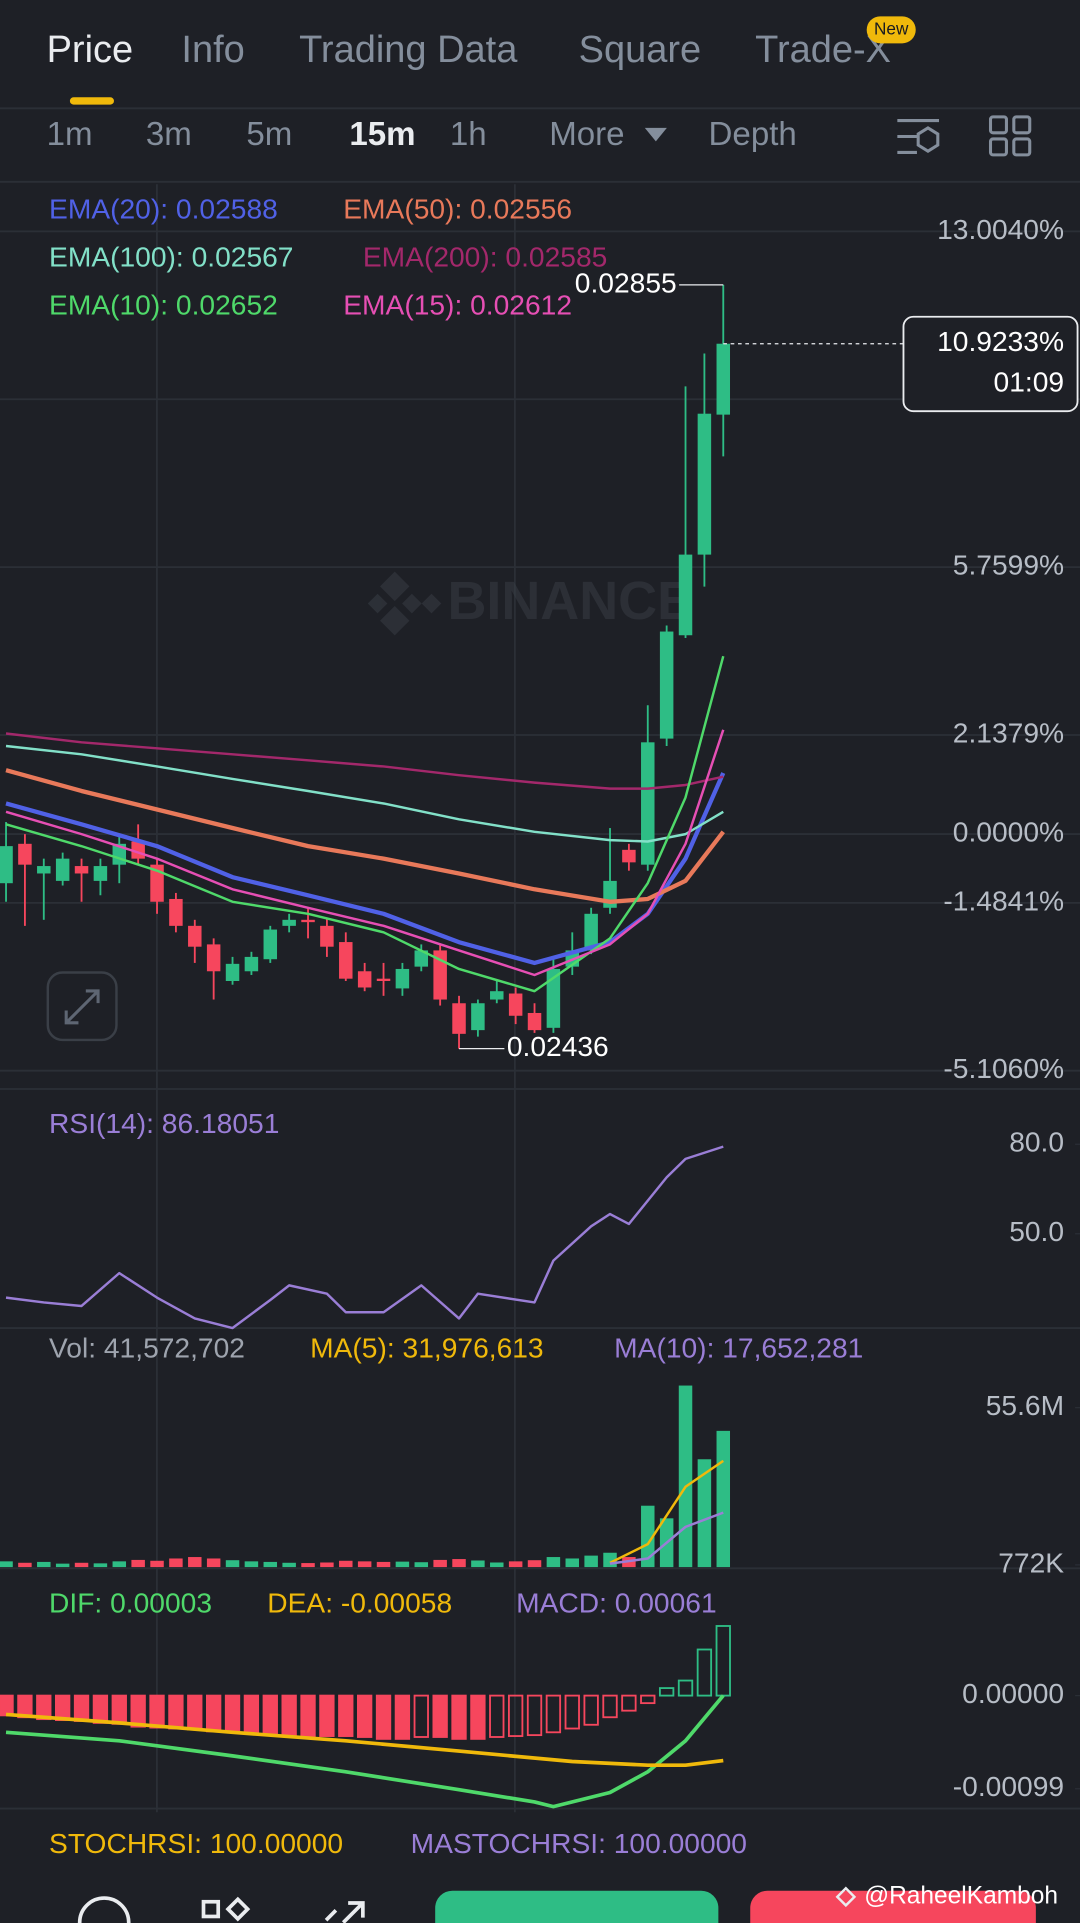 The width and height of the screenshot is (1080, 1923). What do you see at coordinates (558, 1046) in the screenshot?
I see `low-label: 0.02436` at bounding box center [558, 1046].